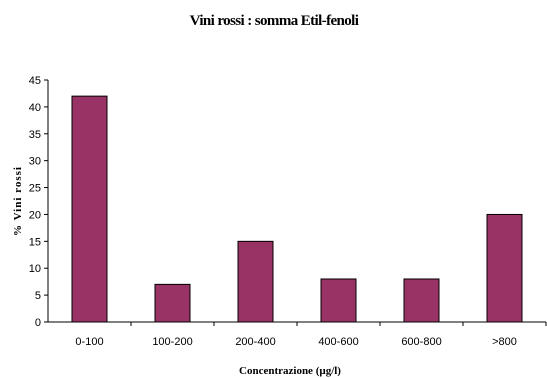  What do you see at coordinates (89, 342) in the screenshot?
I see `x-tick-label: 0-100` at bounding box center [89, 342].